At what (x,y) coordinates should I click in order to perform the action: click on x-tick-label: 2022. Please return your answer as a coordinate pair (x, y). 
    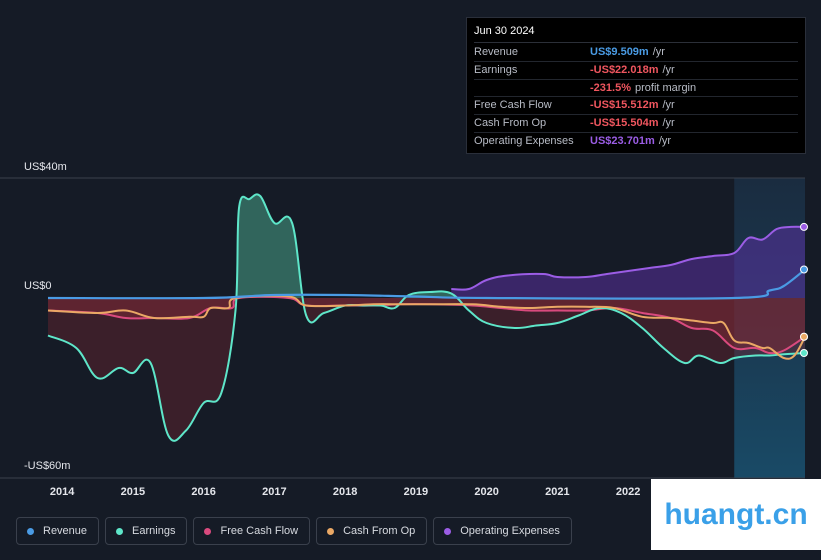
    Looking at the image, I should click on (628, 492).